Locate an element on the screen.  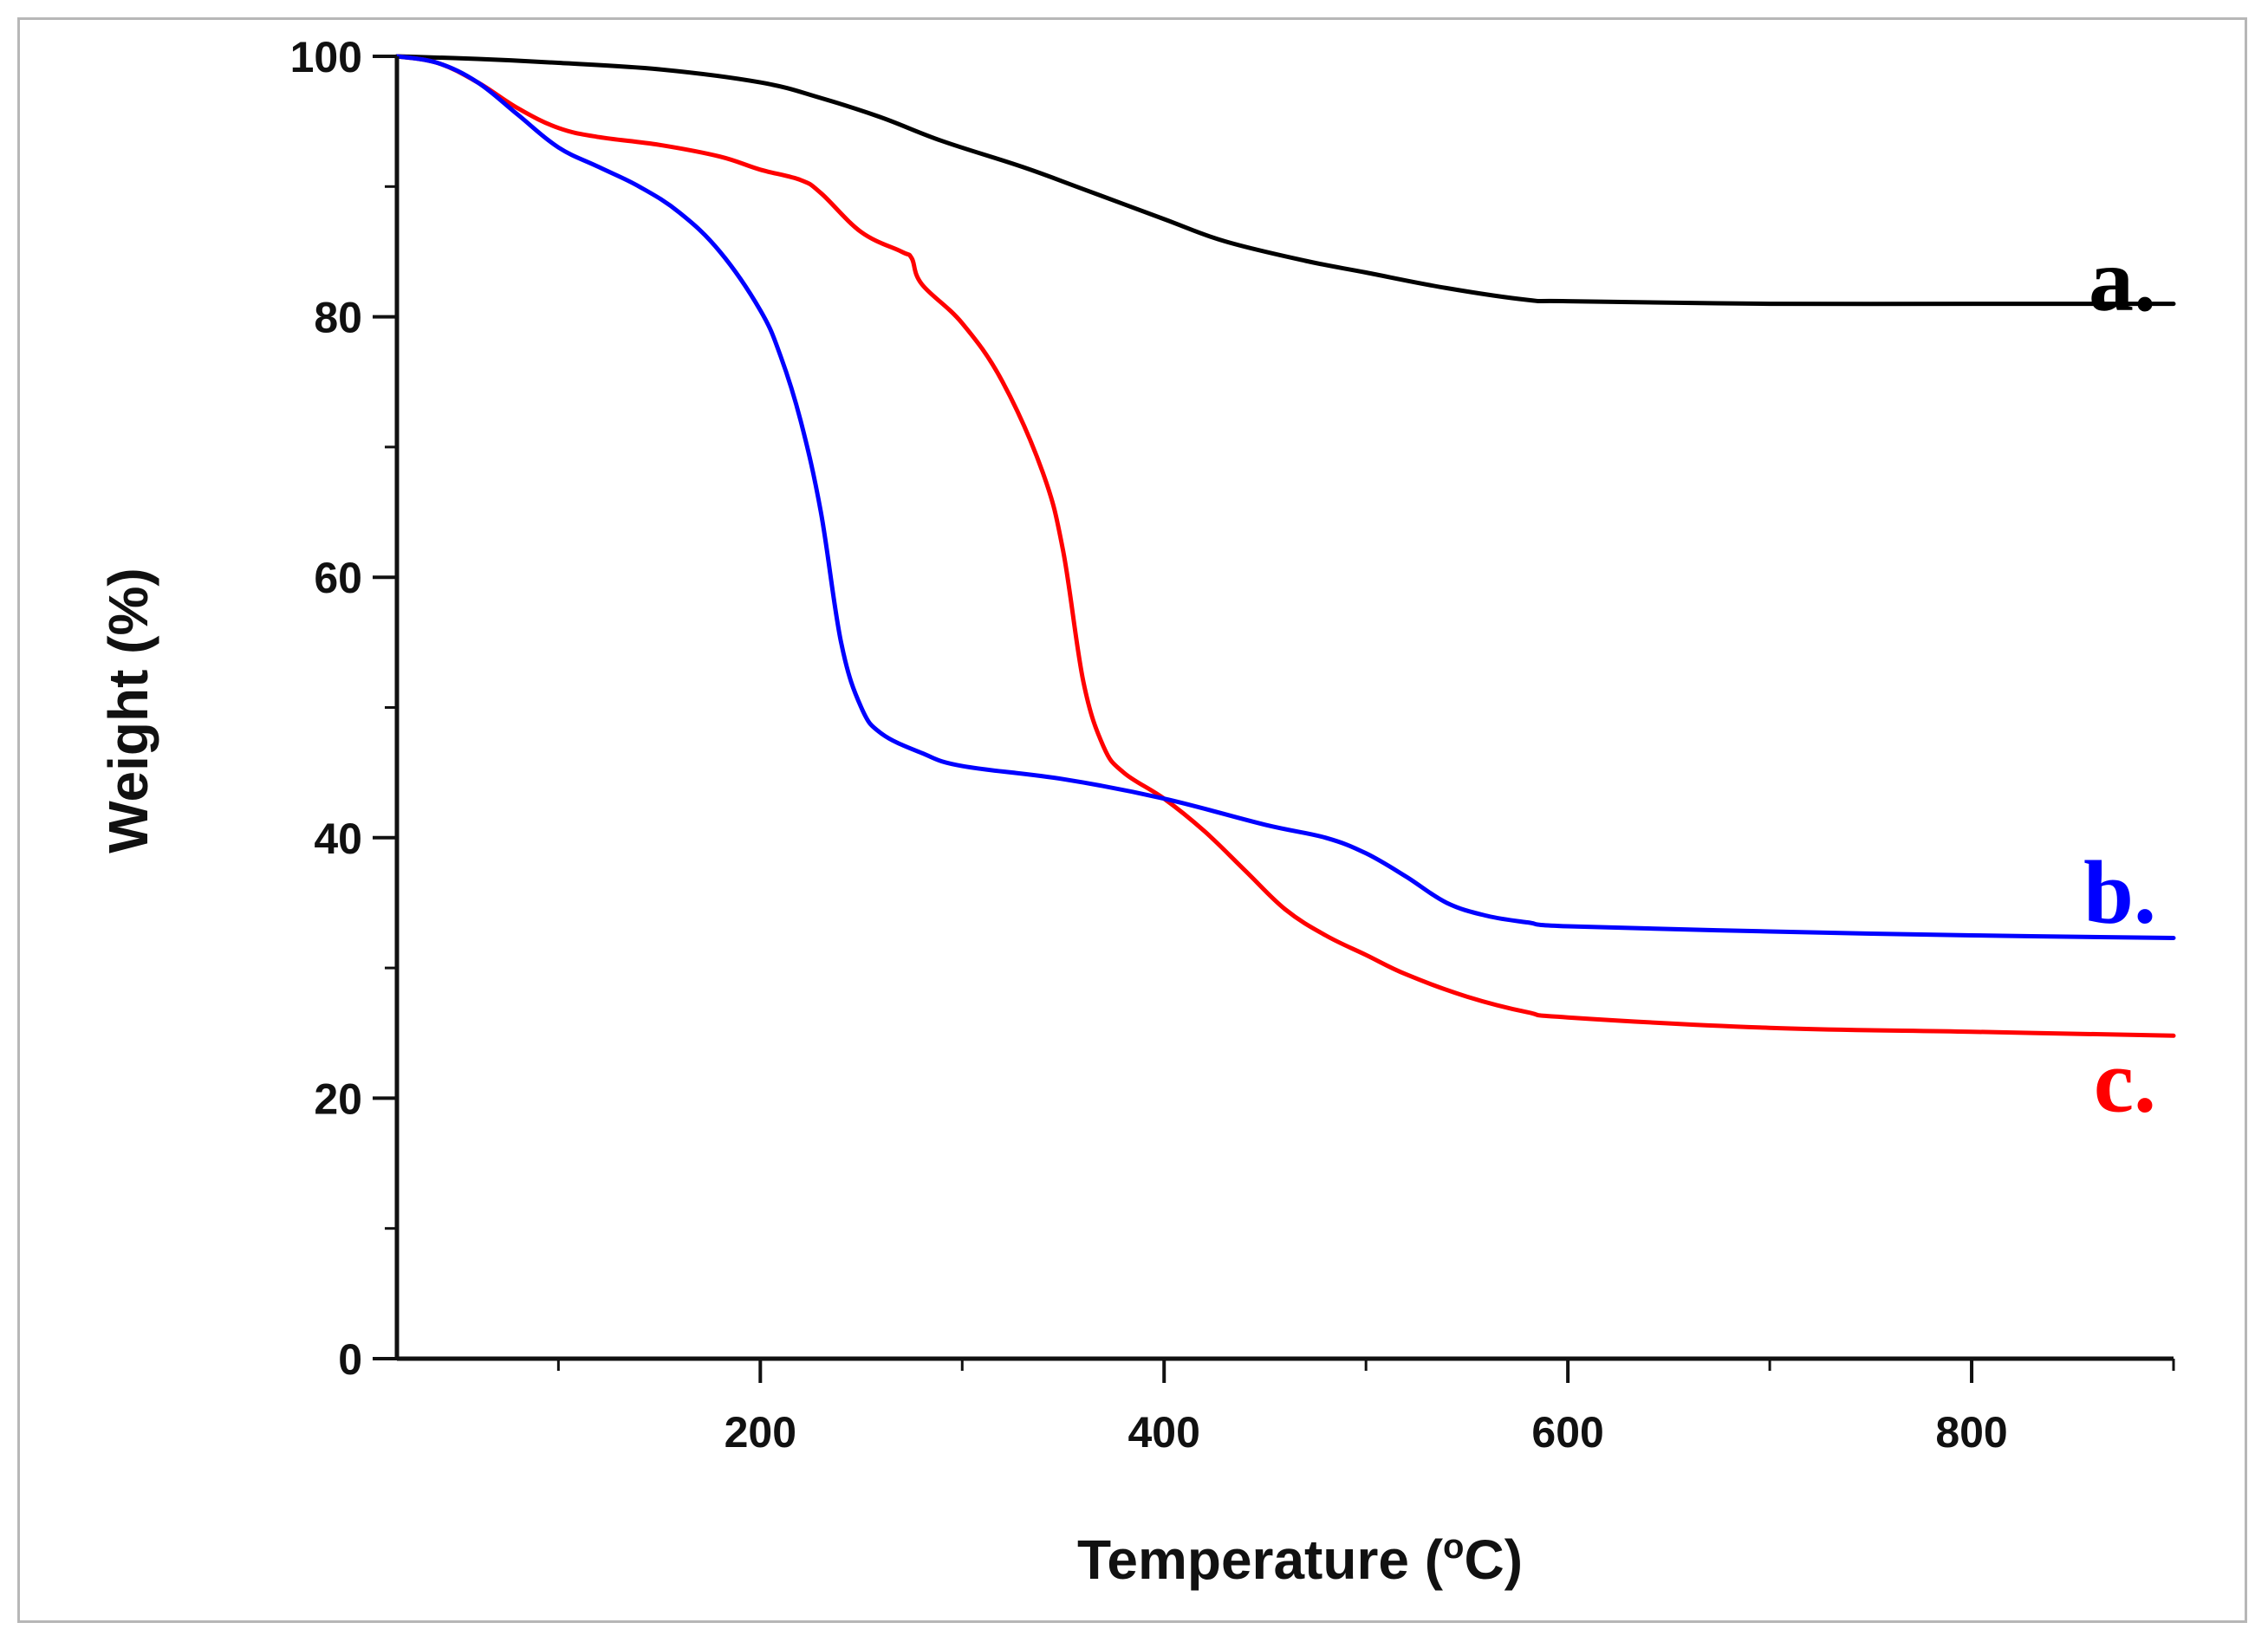
x-axis-unit-suffix: C) is located at coordinates (1493, 1559).